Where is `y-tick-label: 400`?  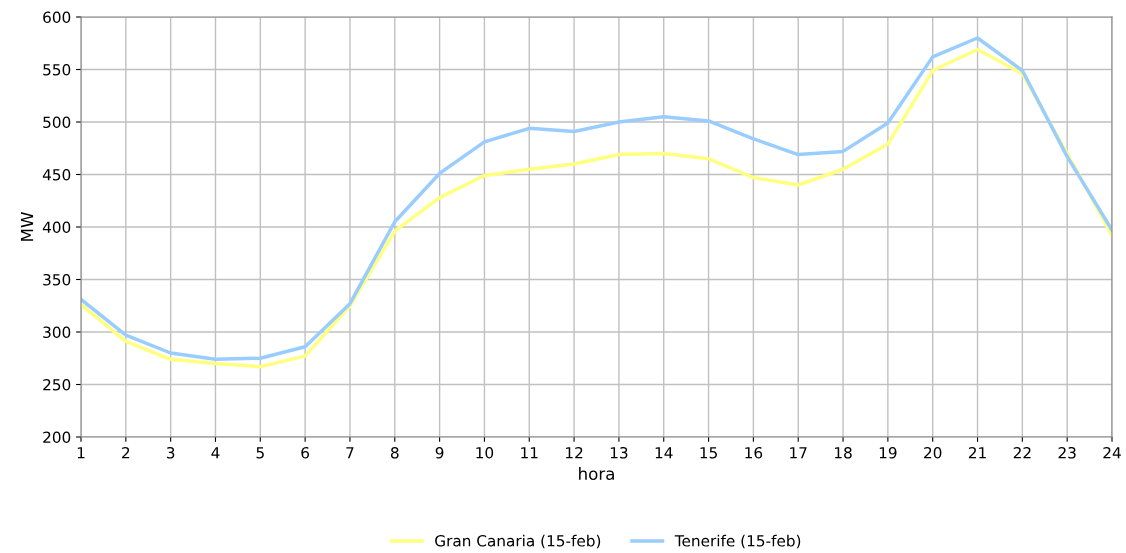 y-tick-label: 400 is located at coordinates (56, 227).